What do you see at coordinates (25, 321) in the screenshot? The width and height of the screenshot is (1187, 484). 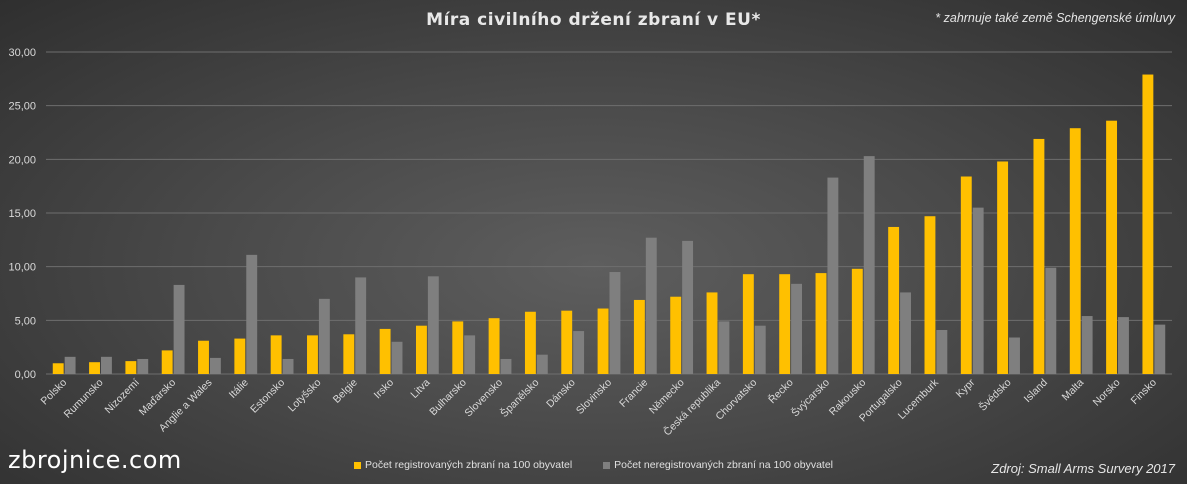 I see `y-tick-label: 5,00` at bounding box center [25, 321].